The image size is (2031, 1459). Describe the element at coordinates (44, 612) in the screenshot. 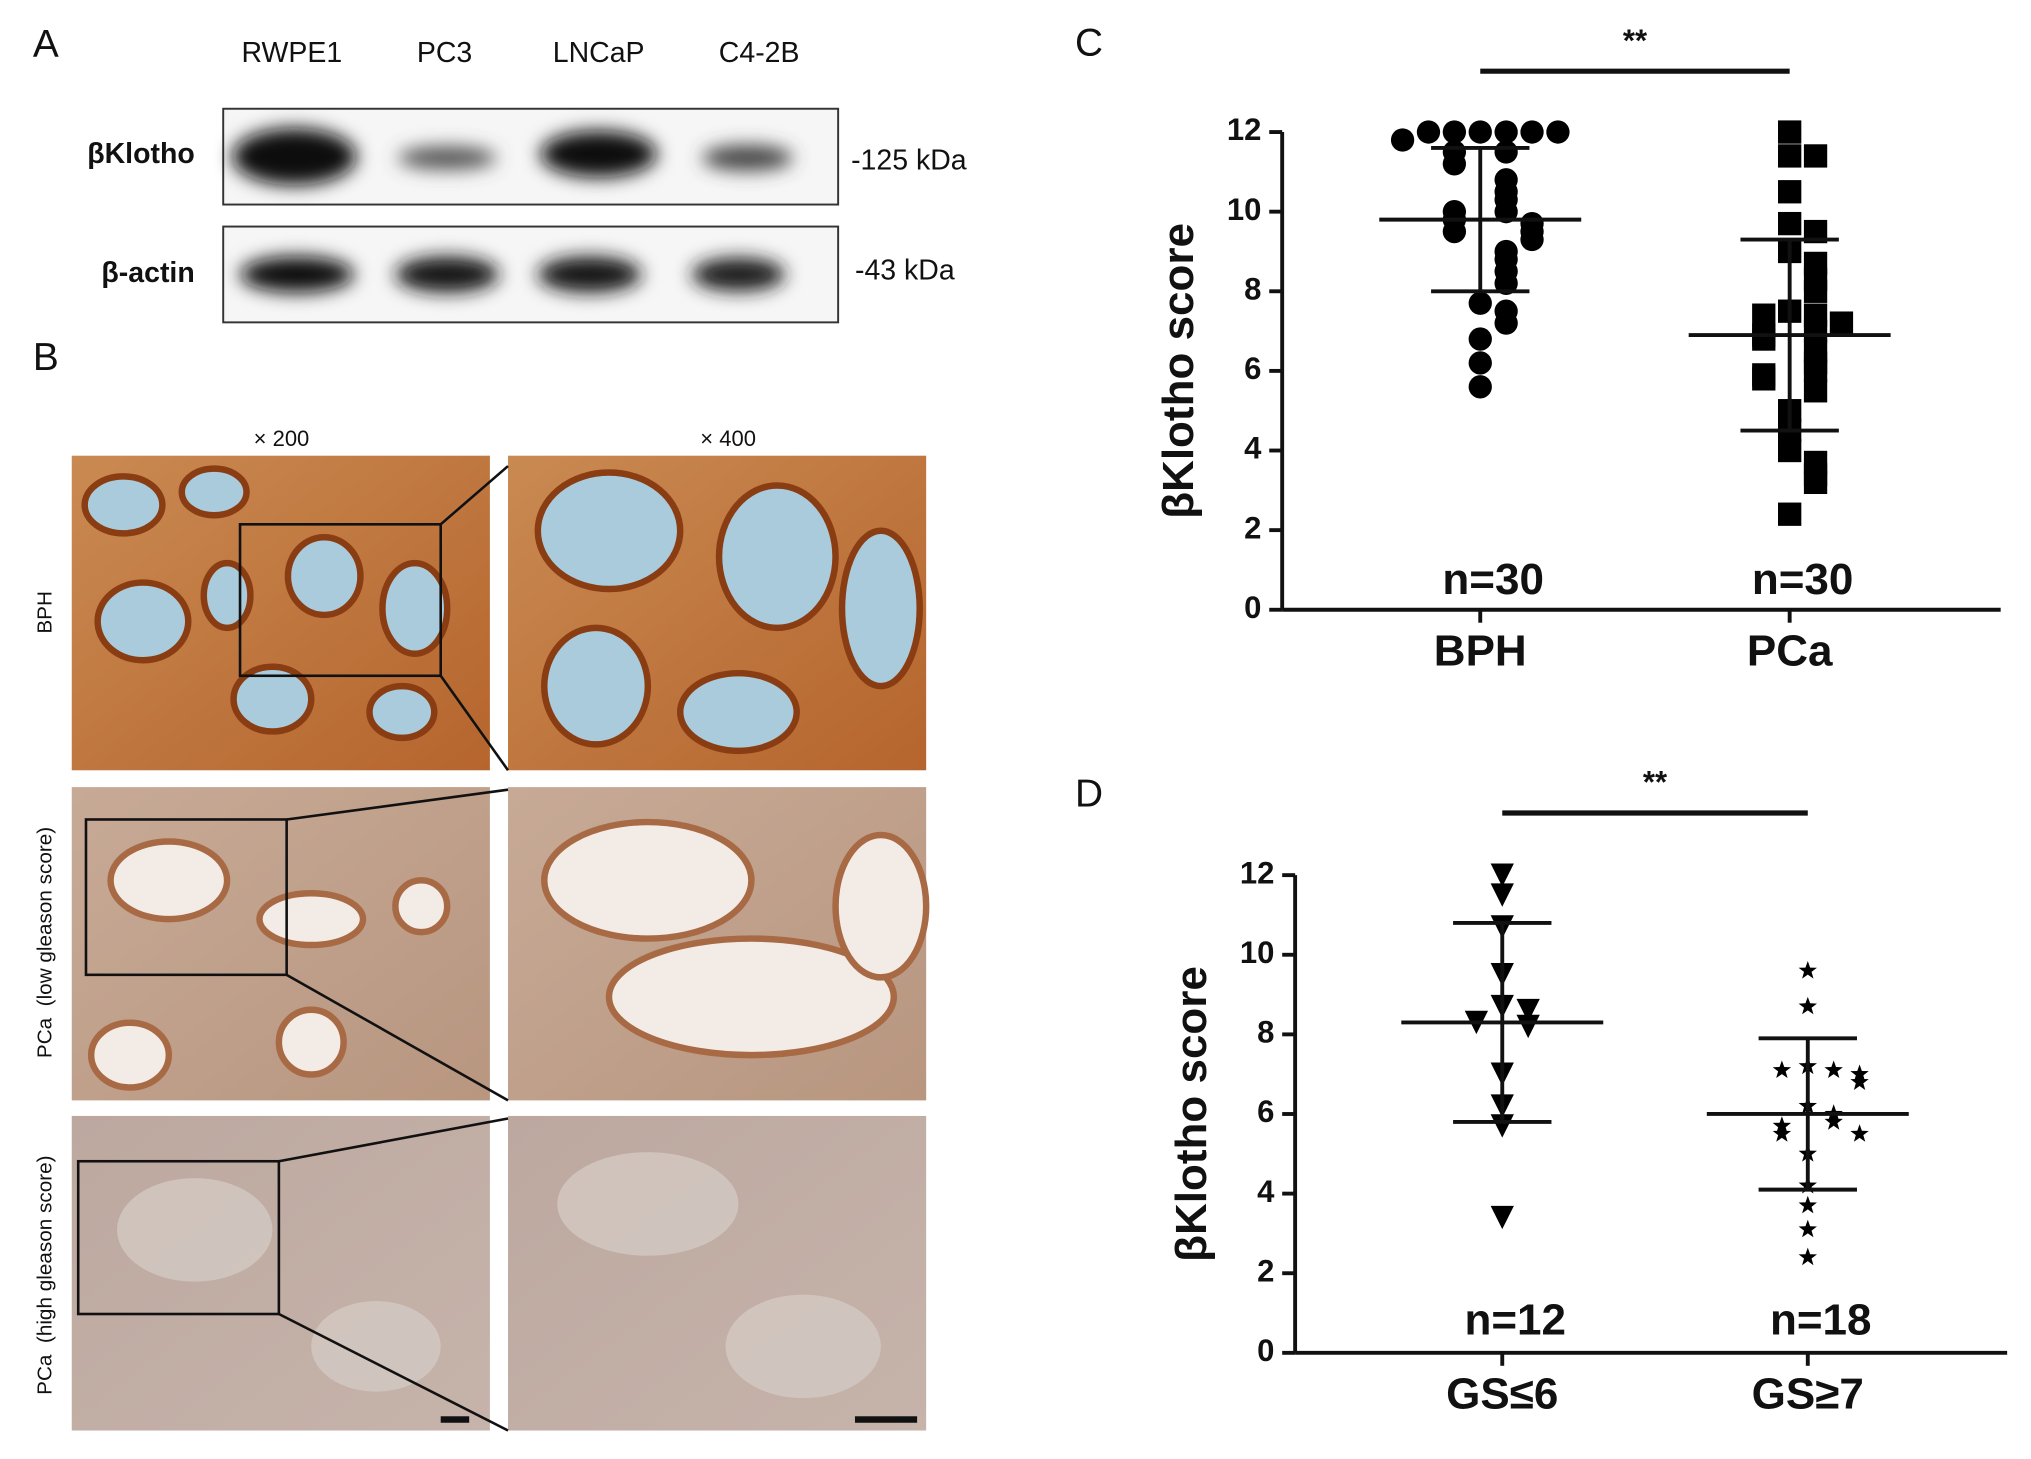

I see `row-label: BPH` at that location.